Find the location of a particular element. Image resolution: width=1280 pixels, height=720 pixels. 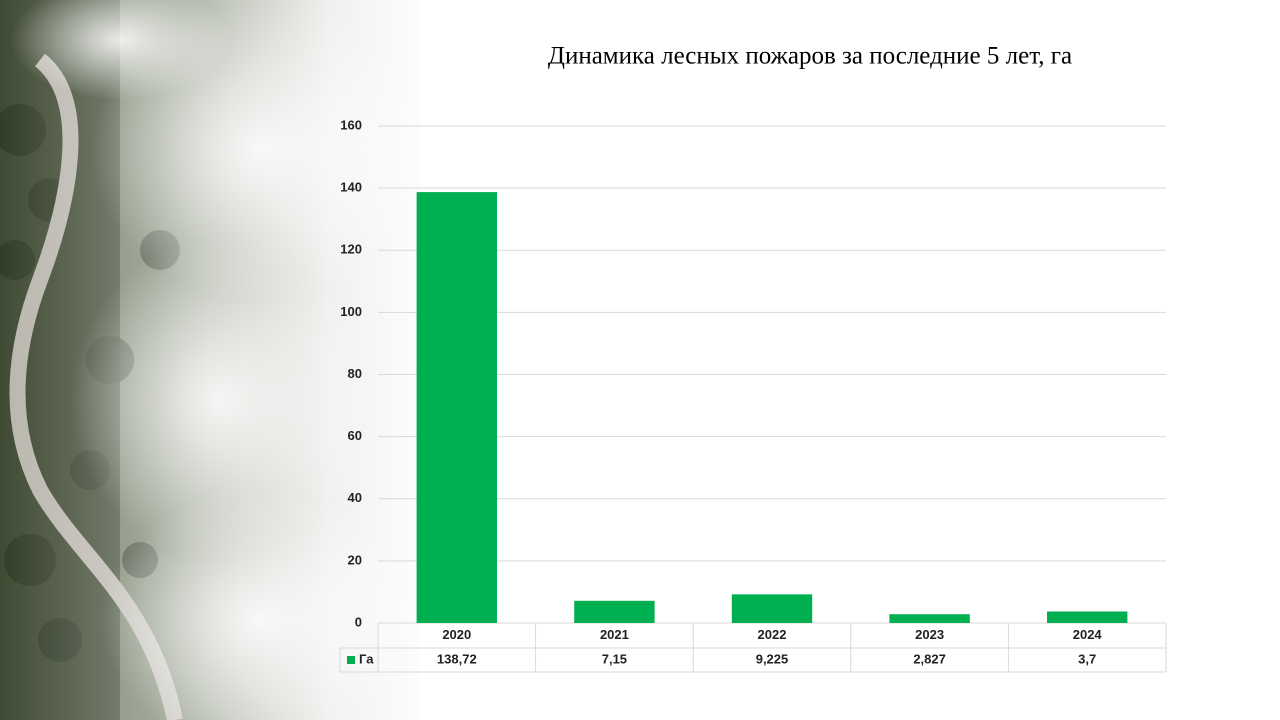

x-tick-label: 2023 is located at coordinates (929, 634).